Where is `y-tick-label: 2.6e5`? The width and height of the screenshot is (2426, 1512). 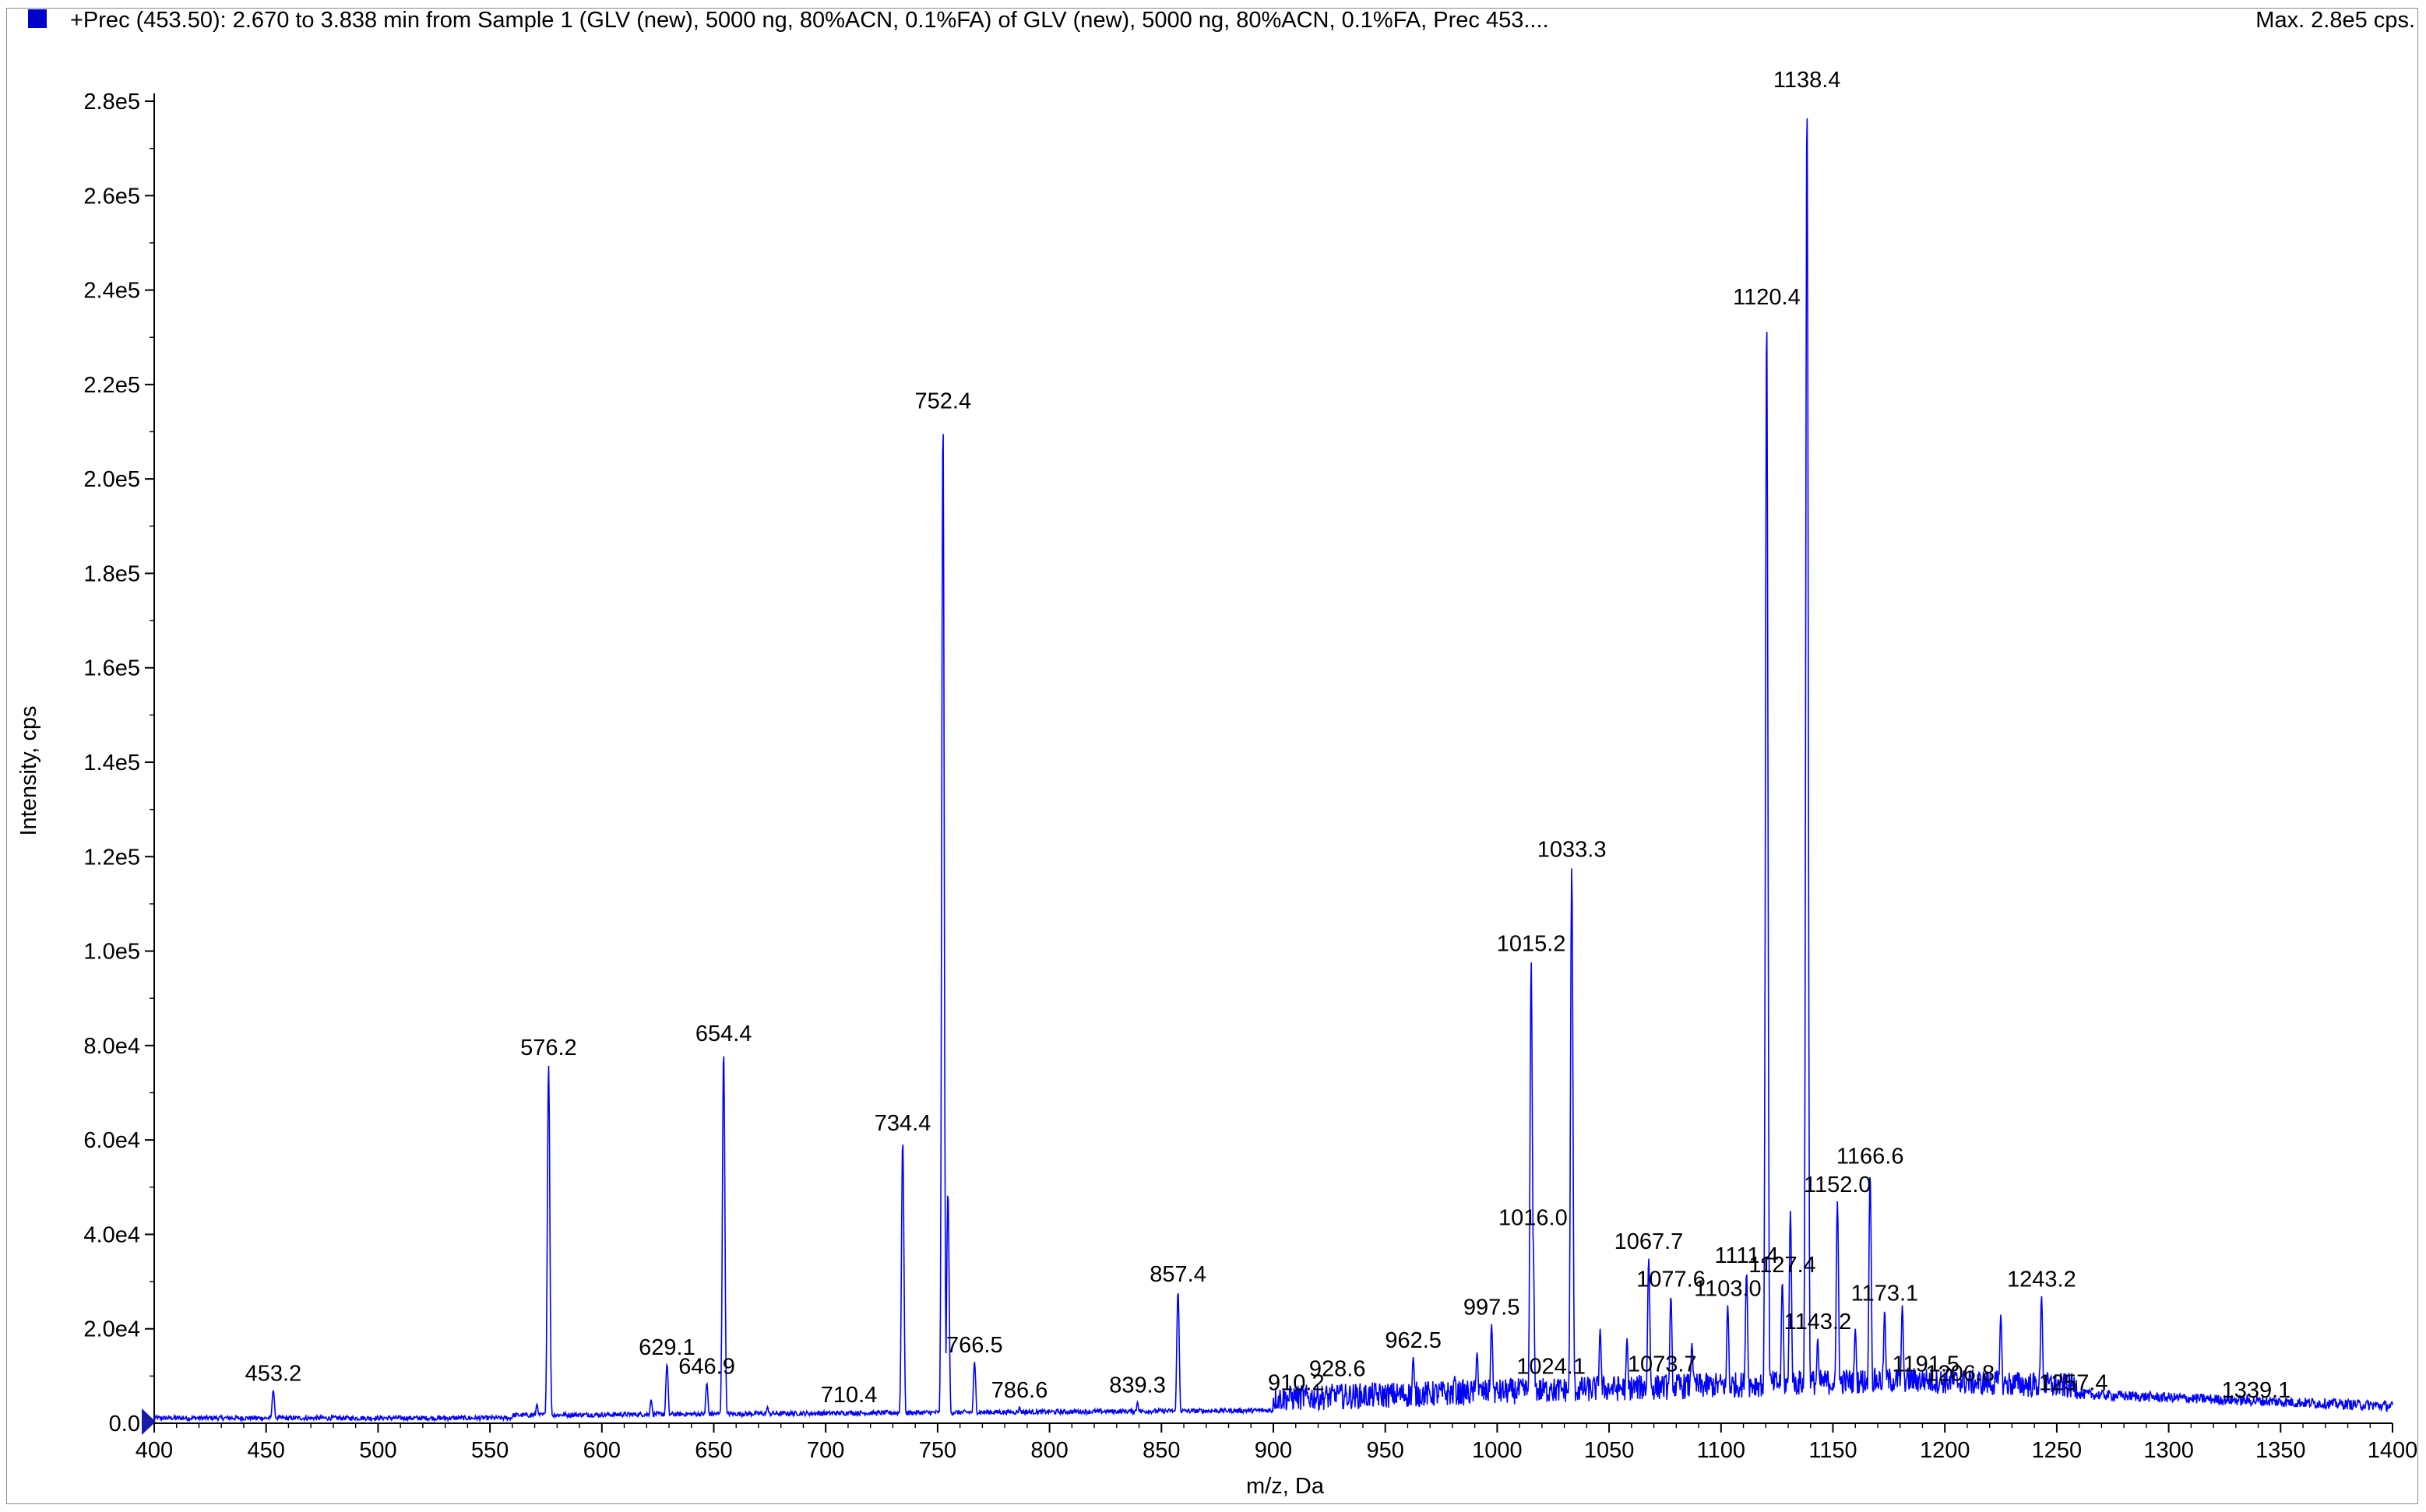 y-tick-label: 2.6e5 is located at coordinates (111, 196).